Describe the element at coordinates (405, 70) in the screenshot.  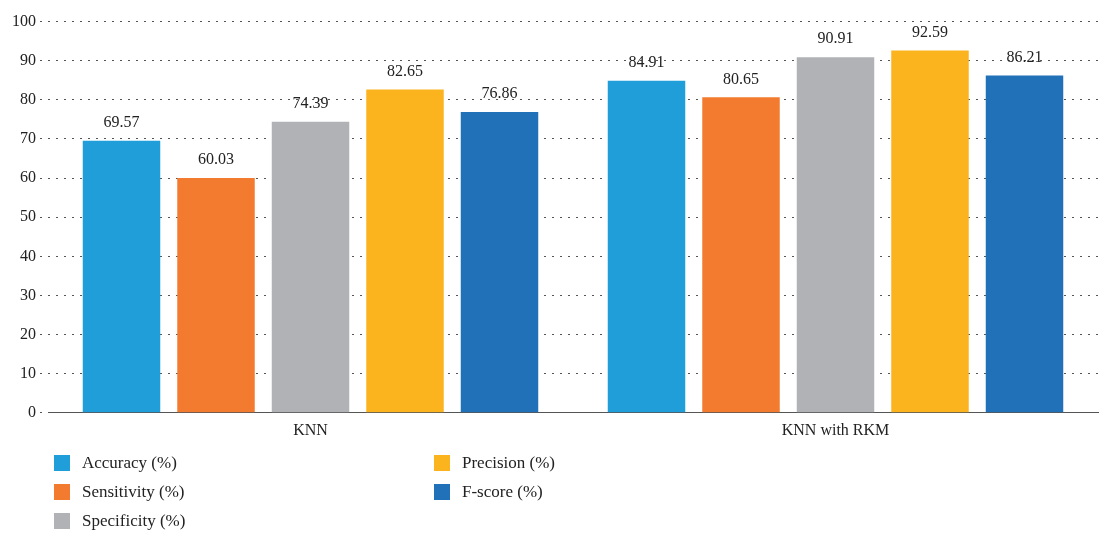
I see `data-label: 82.65` at that location.